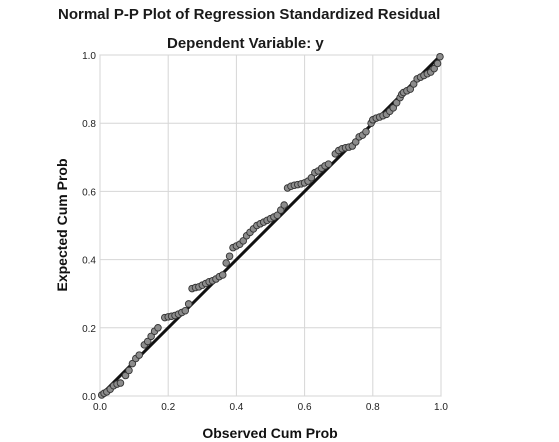 This screenshot has width=559, height=442. What do you see at coordinates (168, 407) in the screenshot?
I see `x-tick-label: 0.2` at bounding box center [168, 407].